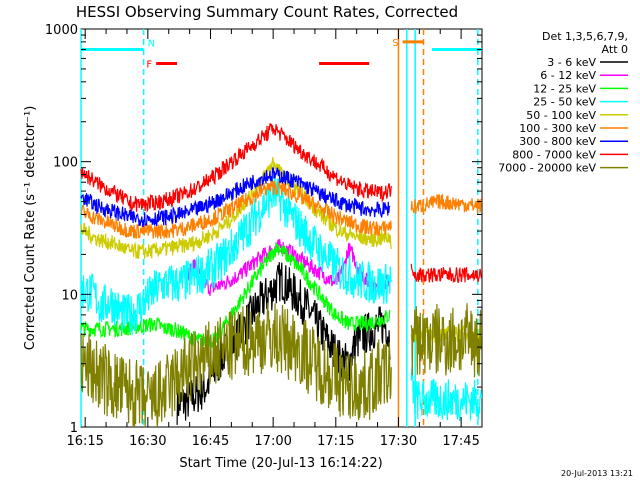 This screenshot has width=640, height=480. What do you see at coordinates (557, 141) in the screenshot?
I see `legend-label-300-800-kev: 300 - 800 keV` at bounding box center [557, 141].